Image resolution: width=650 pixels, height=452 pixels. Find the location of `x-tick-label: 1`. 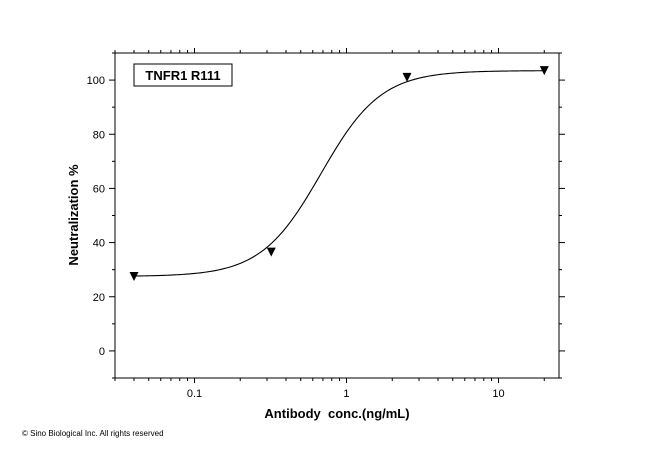

x-tick-label: 1 is located at coordinates (346, 394).